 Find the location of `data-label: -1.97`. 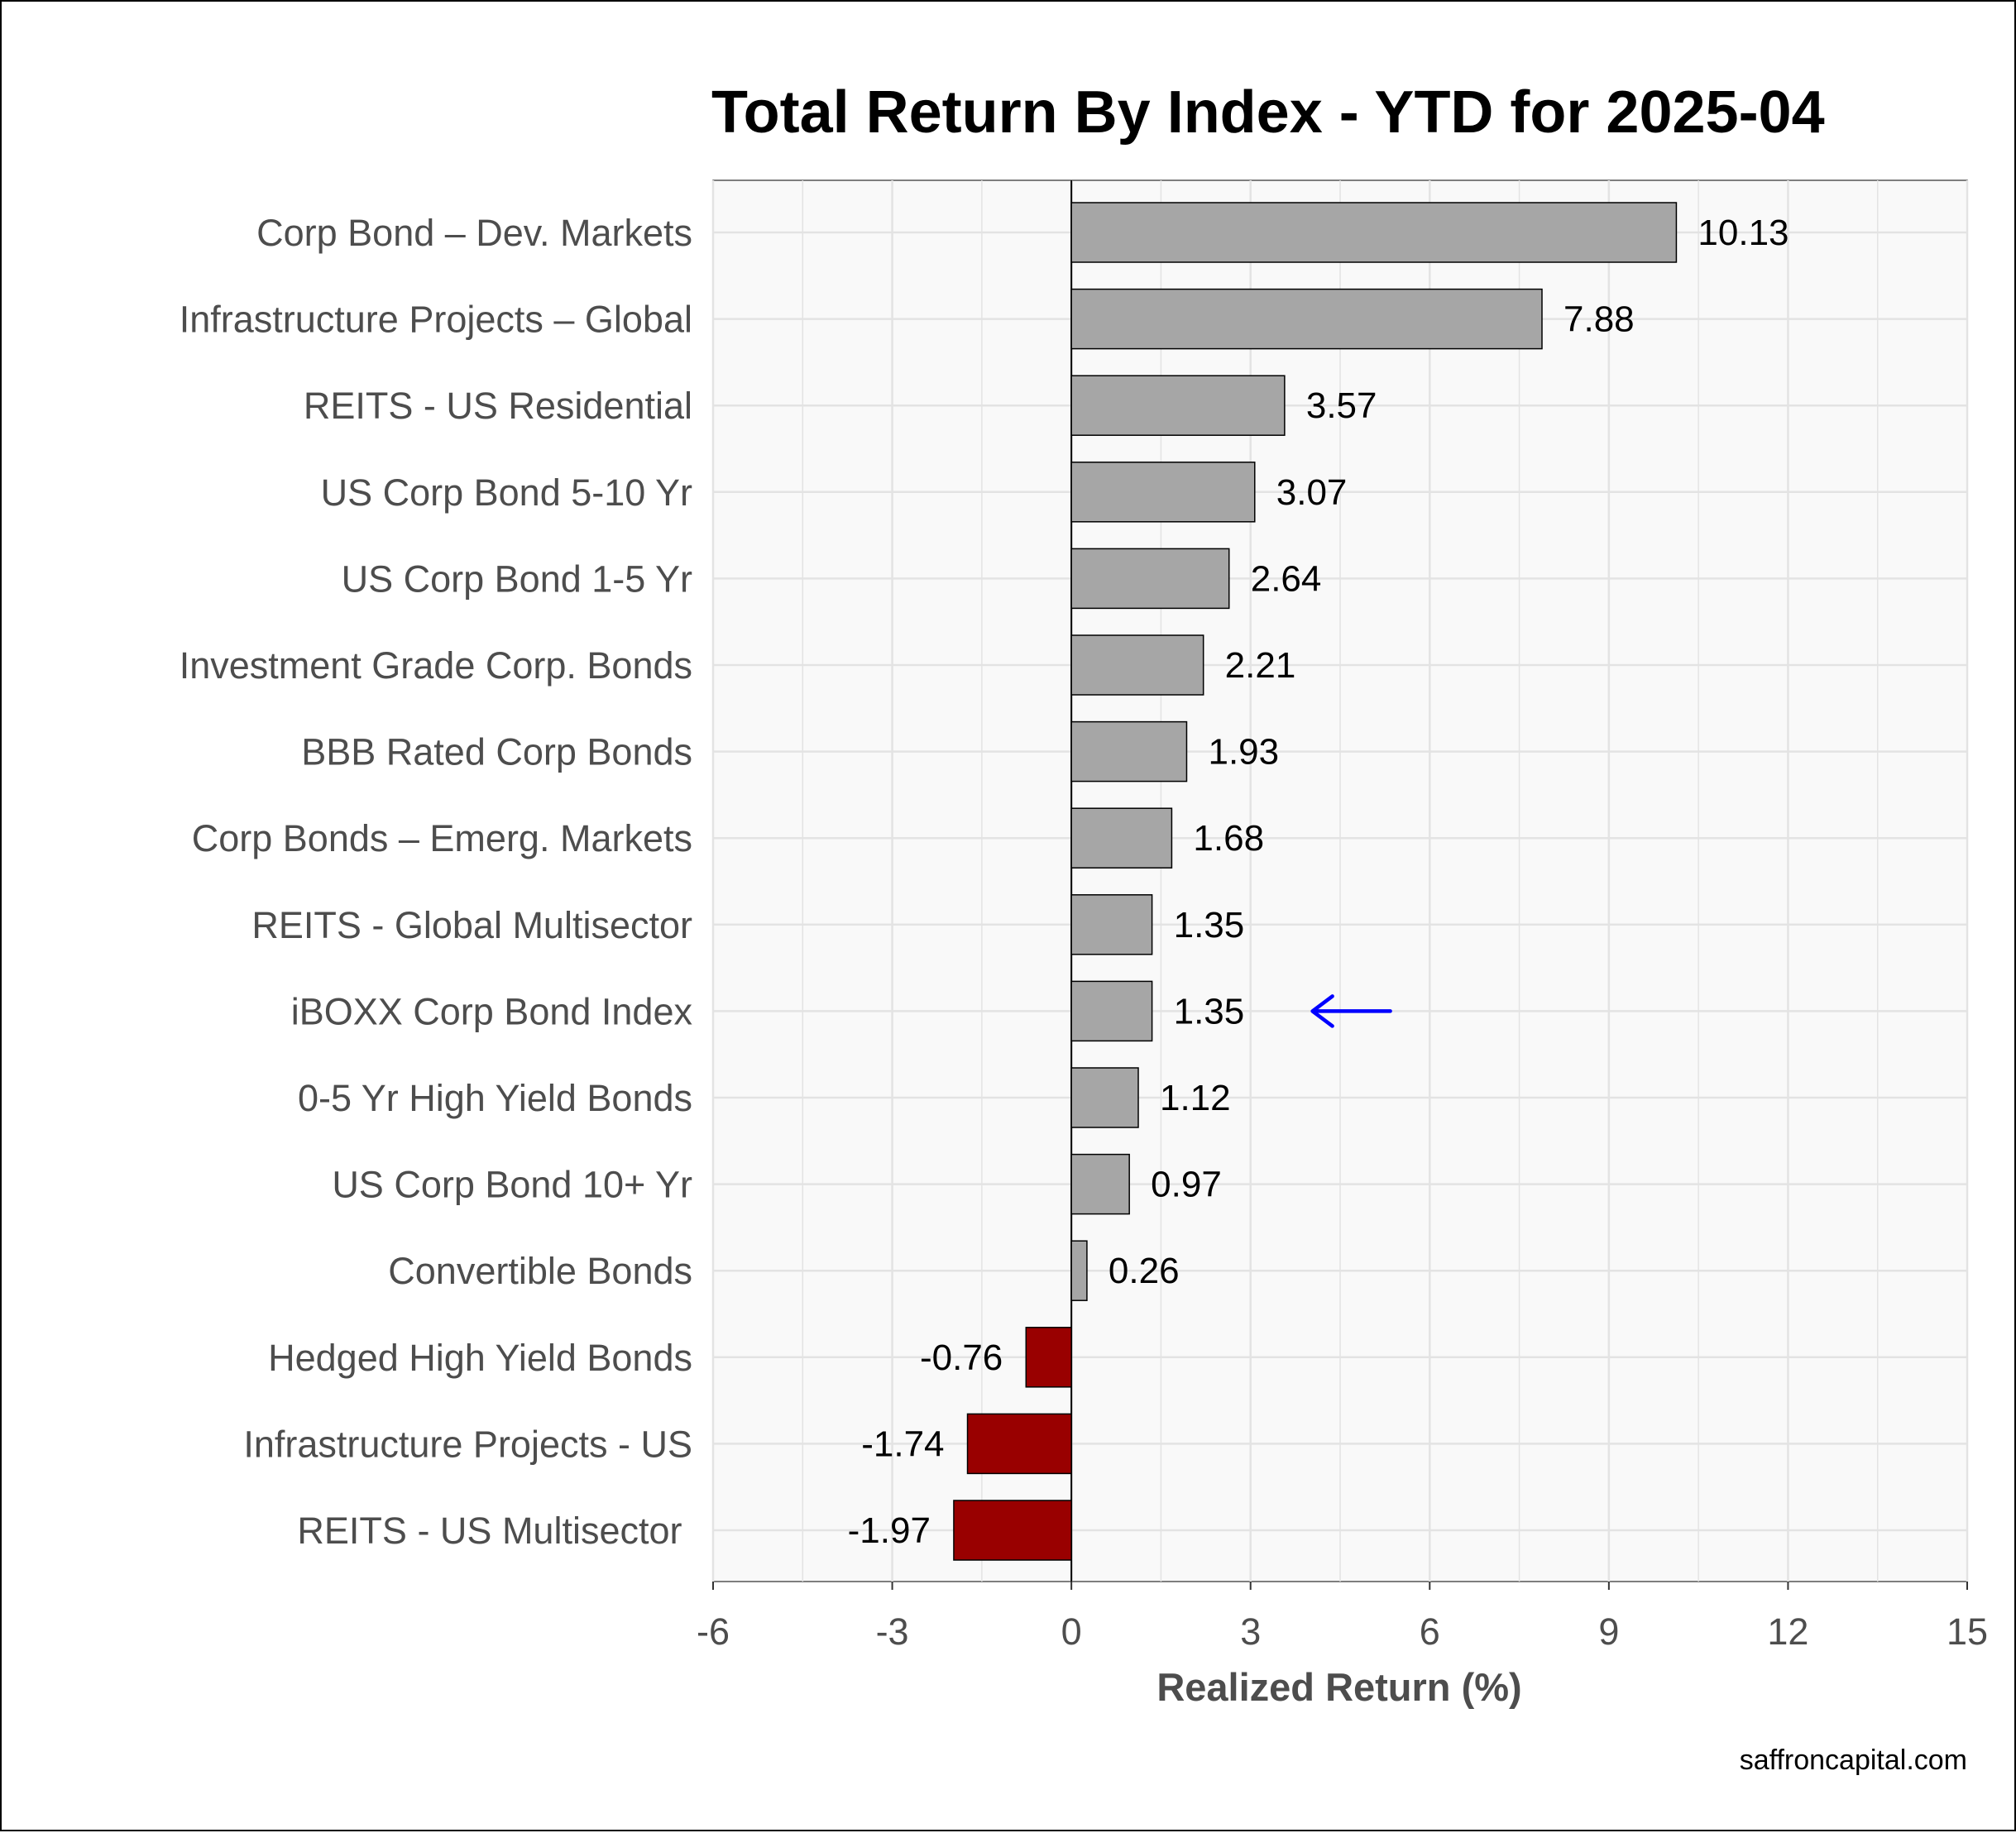

data-label: -1.97 is located at coordinates (889, 1530).